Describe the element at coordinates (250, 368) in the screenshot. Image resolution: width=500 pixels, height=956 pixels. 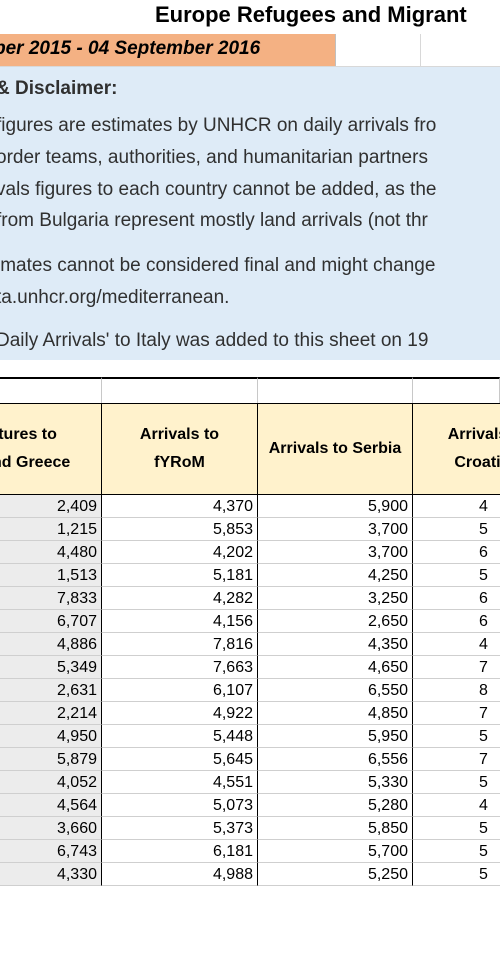
I see `spacer-row` at that location.